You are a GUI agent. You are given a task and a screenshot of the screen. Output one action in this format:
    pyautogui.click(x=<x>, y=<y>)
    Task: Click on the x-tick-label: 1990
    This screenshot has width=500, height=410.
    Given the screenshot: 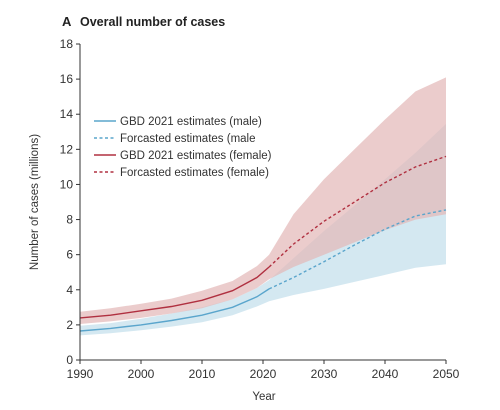 What is the action you would take?
    pyautogui.click(x=80, y=374)
    